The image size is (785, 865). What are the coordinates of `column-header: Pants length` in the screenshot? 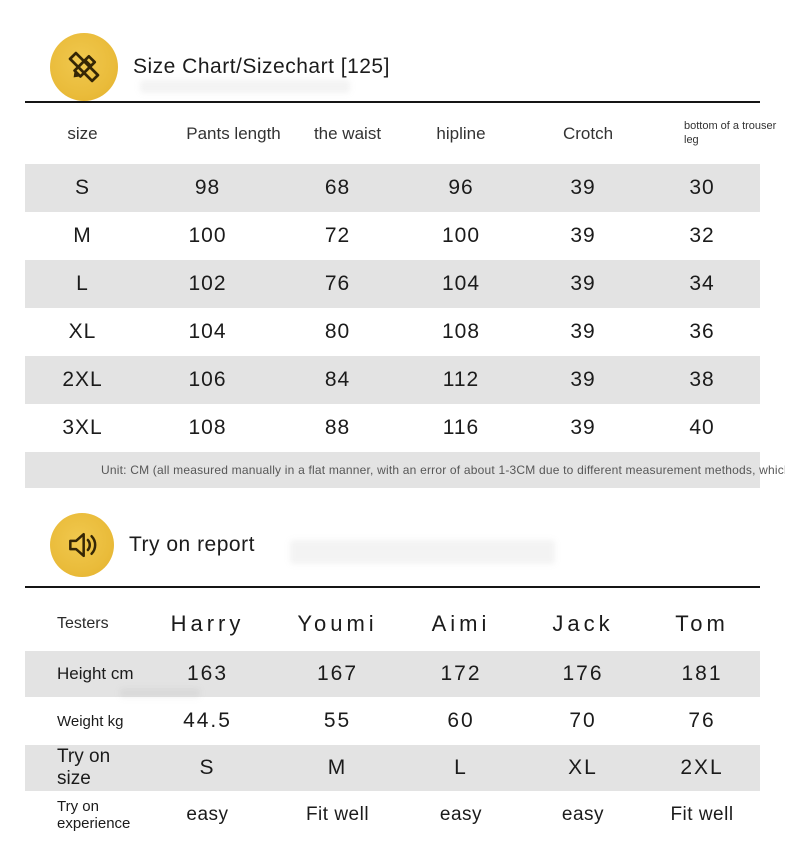 It's located at (233, 133).